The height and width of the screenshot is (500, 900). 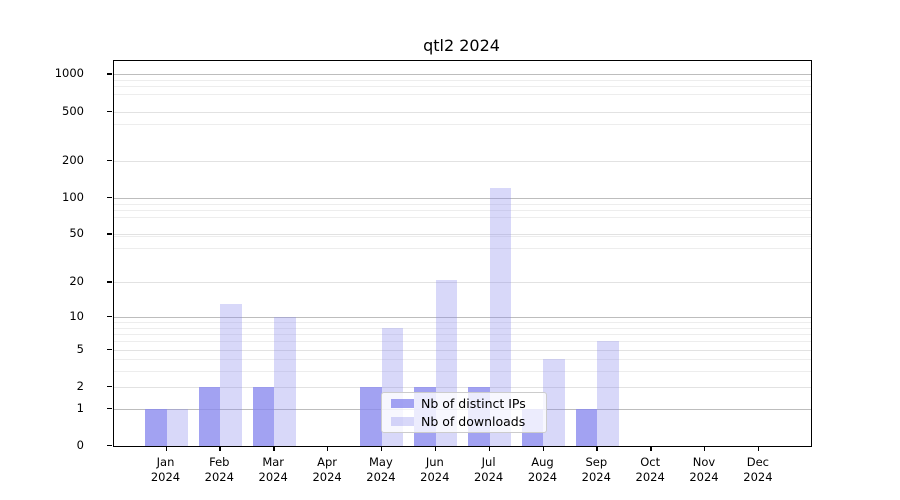 I want to click on x-tick-nov, so click(x=705, y=449).